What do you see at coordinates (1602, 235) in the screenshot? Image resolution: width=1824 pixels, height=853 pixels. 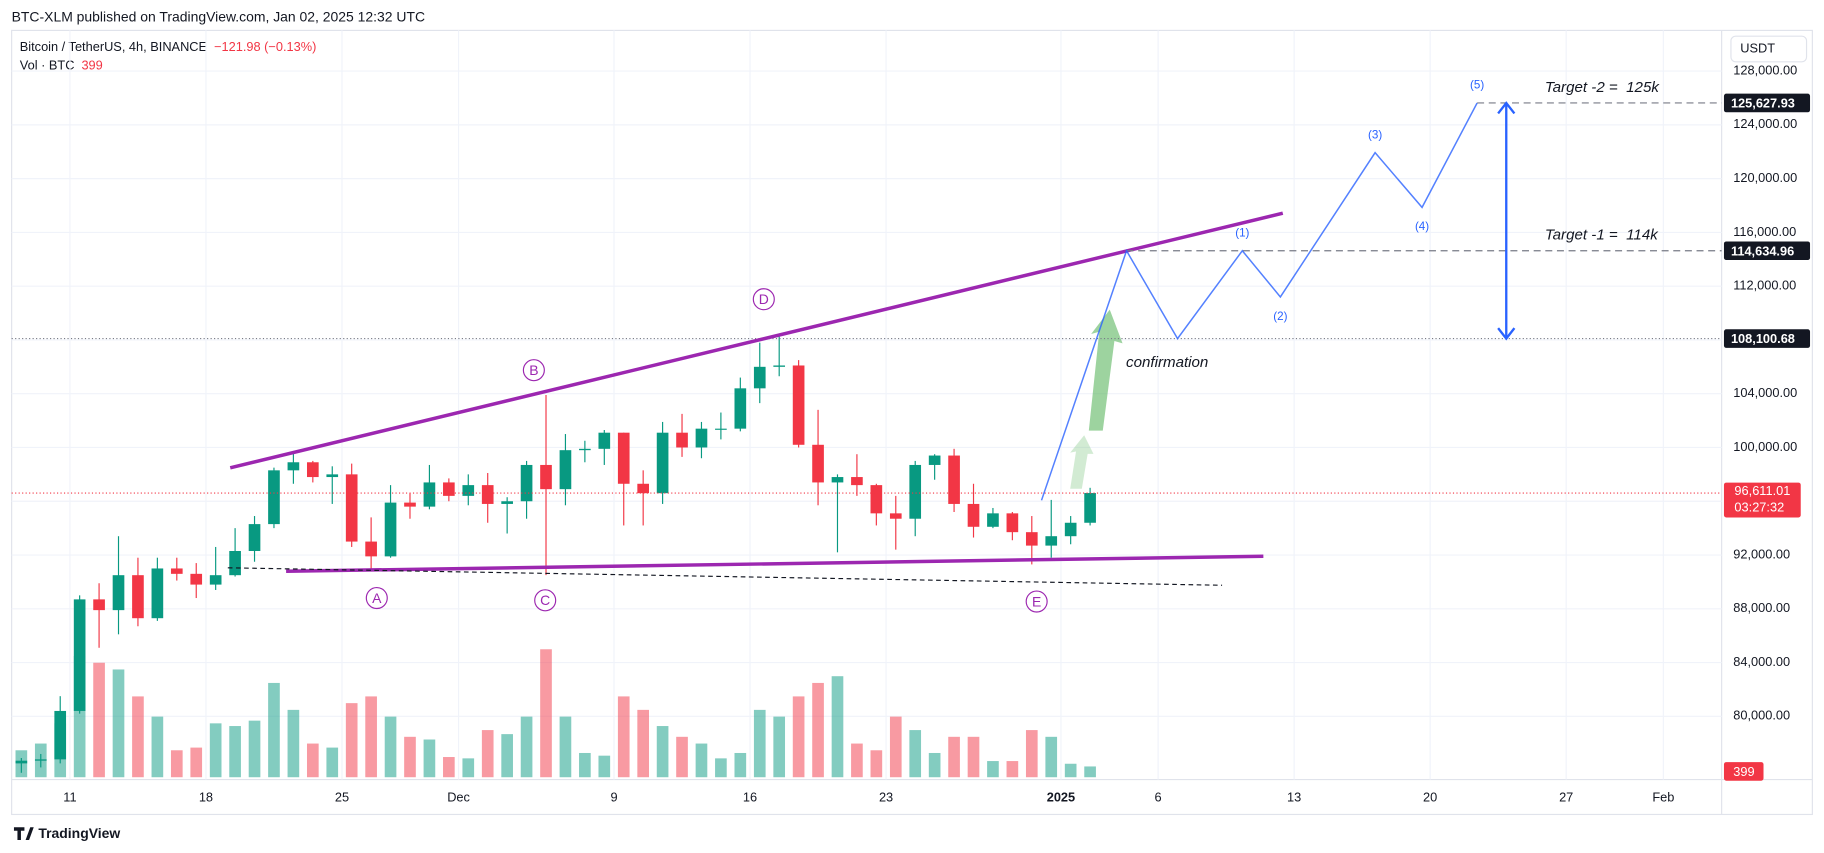 I see `target-label: Target -1 = 114k` at bounding box center [1602, 235].